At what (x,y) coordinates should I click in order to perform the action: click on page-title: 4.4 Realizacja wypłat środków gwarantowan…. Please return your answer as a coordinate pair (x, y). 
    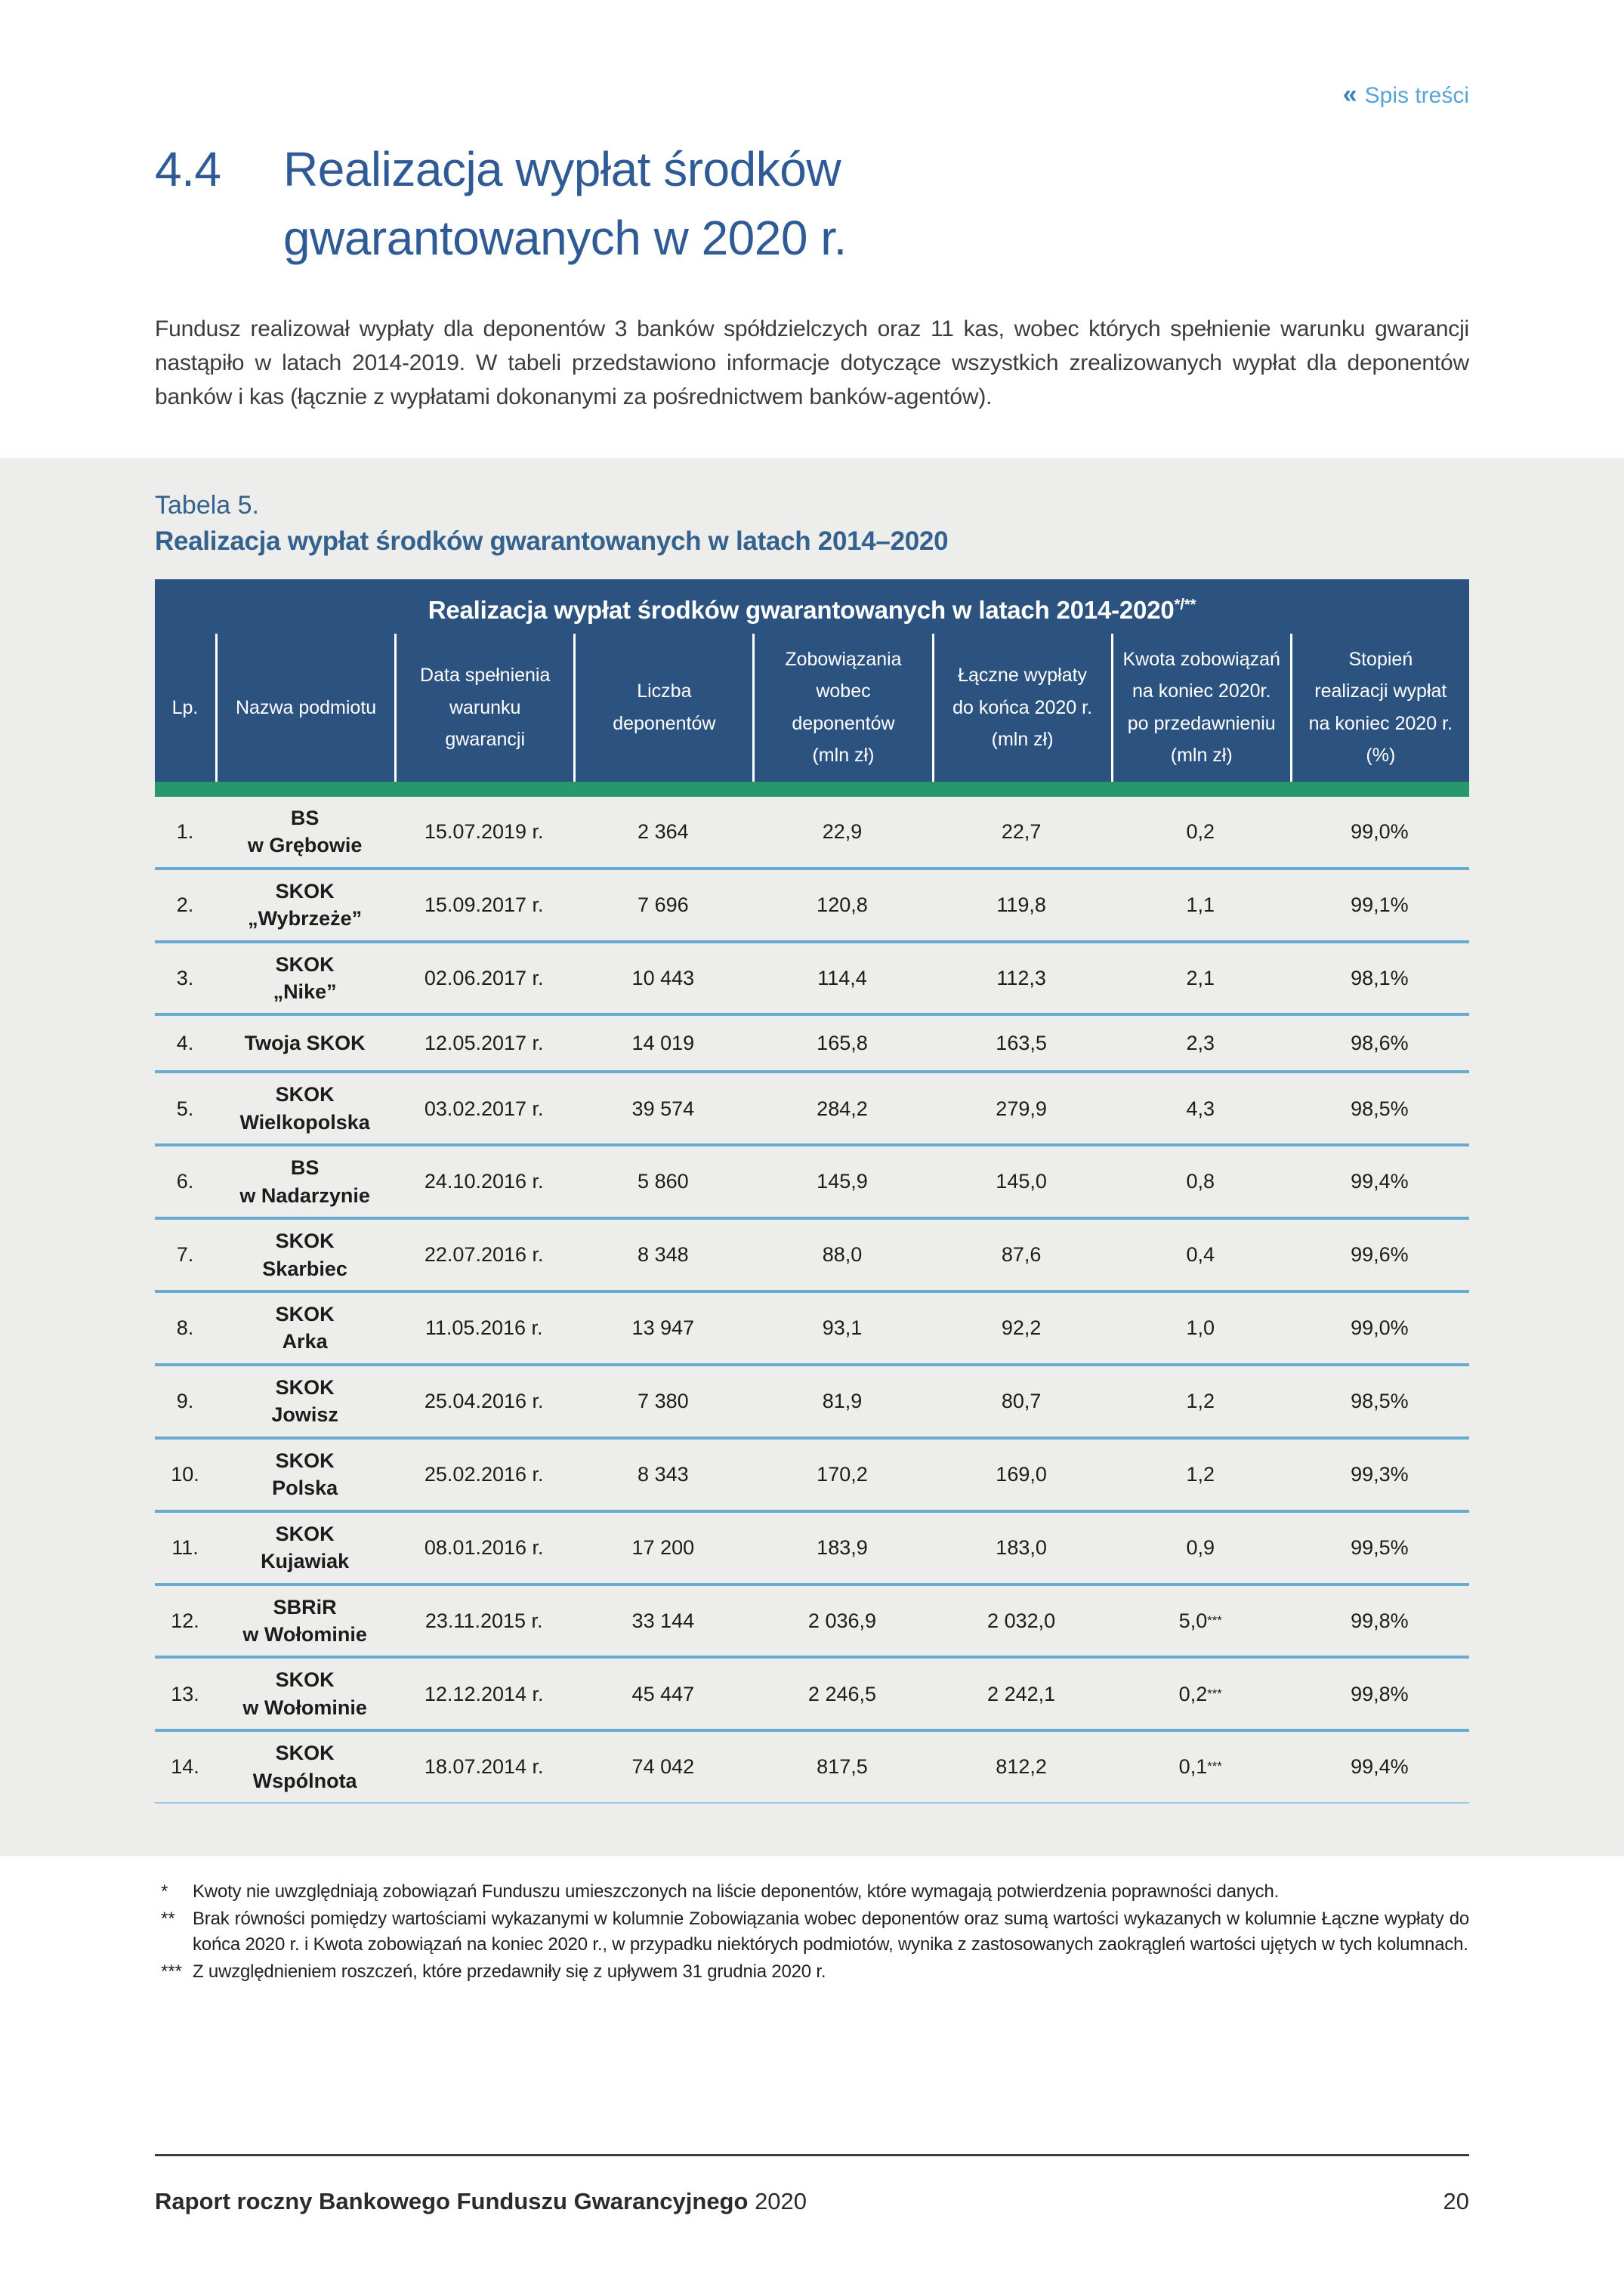
    Looking at the image, I should click on (812, 204).